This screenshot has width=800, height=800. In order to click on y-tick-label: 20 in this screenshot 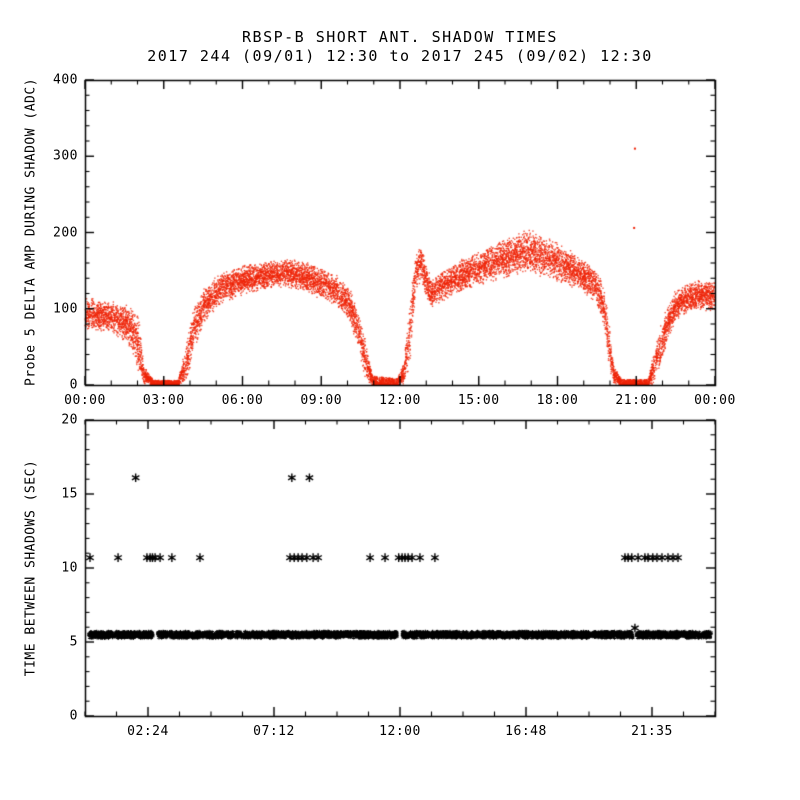, I will do `click(69, 420)`.